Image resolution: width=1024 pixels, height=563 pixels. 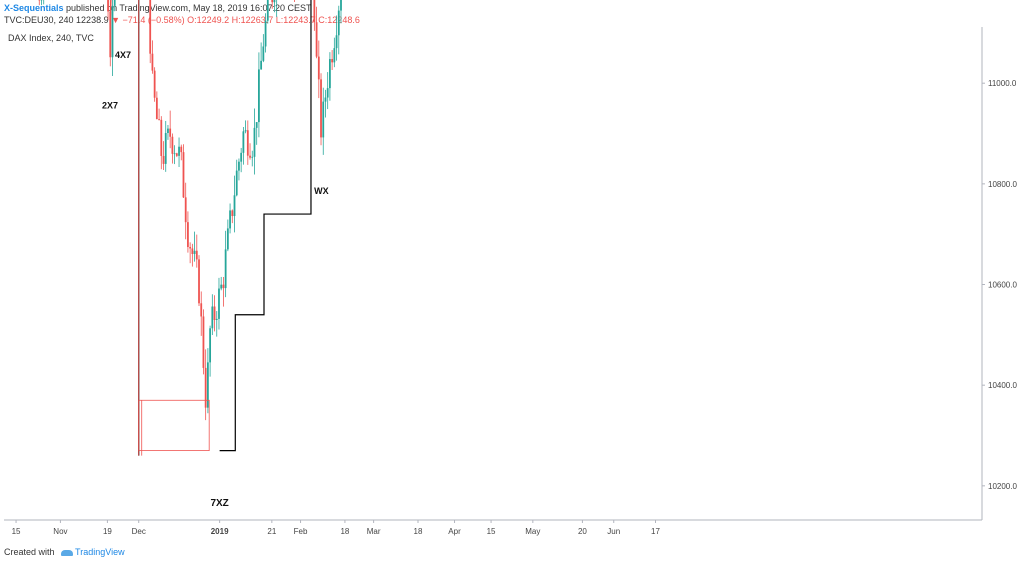 What do you see at coordinates (454, 531) in the screenshot?
I see `x-tick-label: Apr` at bounding box center [454, 531].